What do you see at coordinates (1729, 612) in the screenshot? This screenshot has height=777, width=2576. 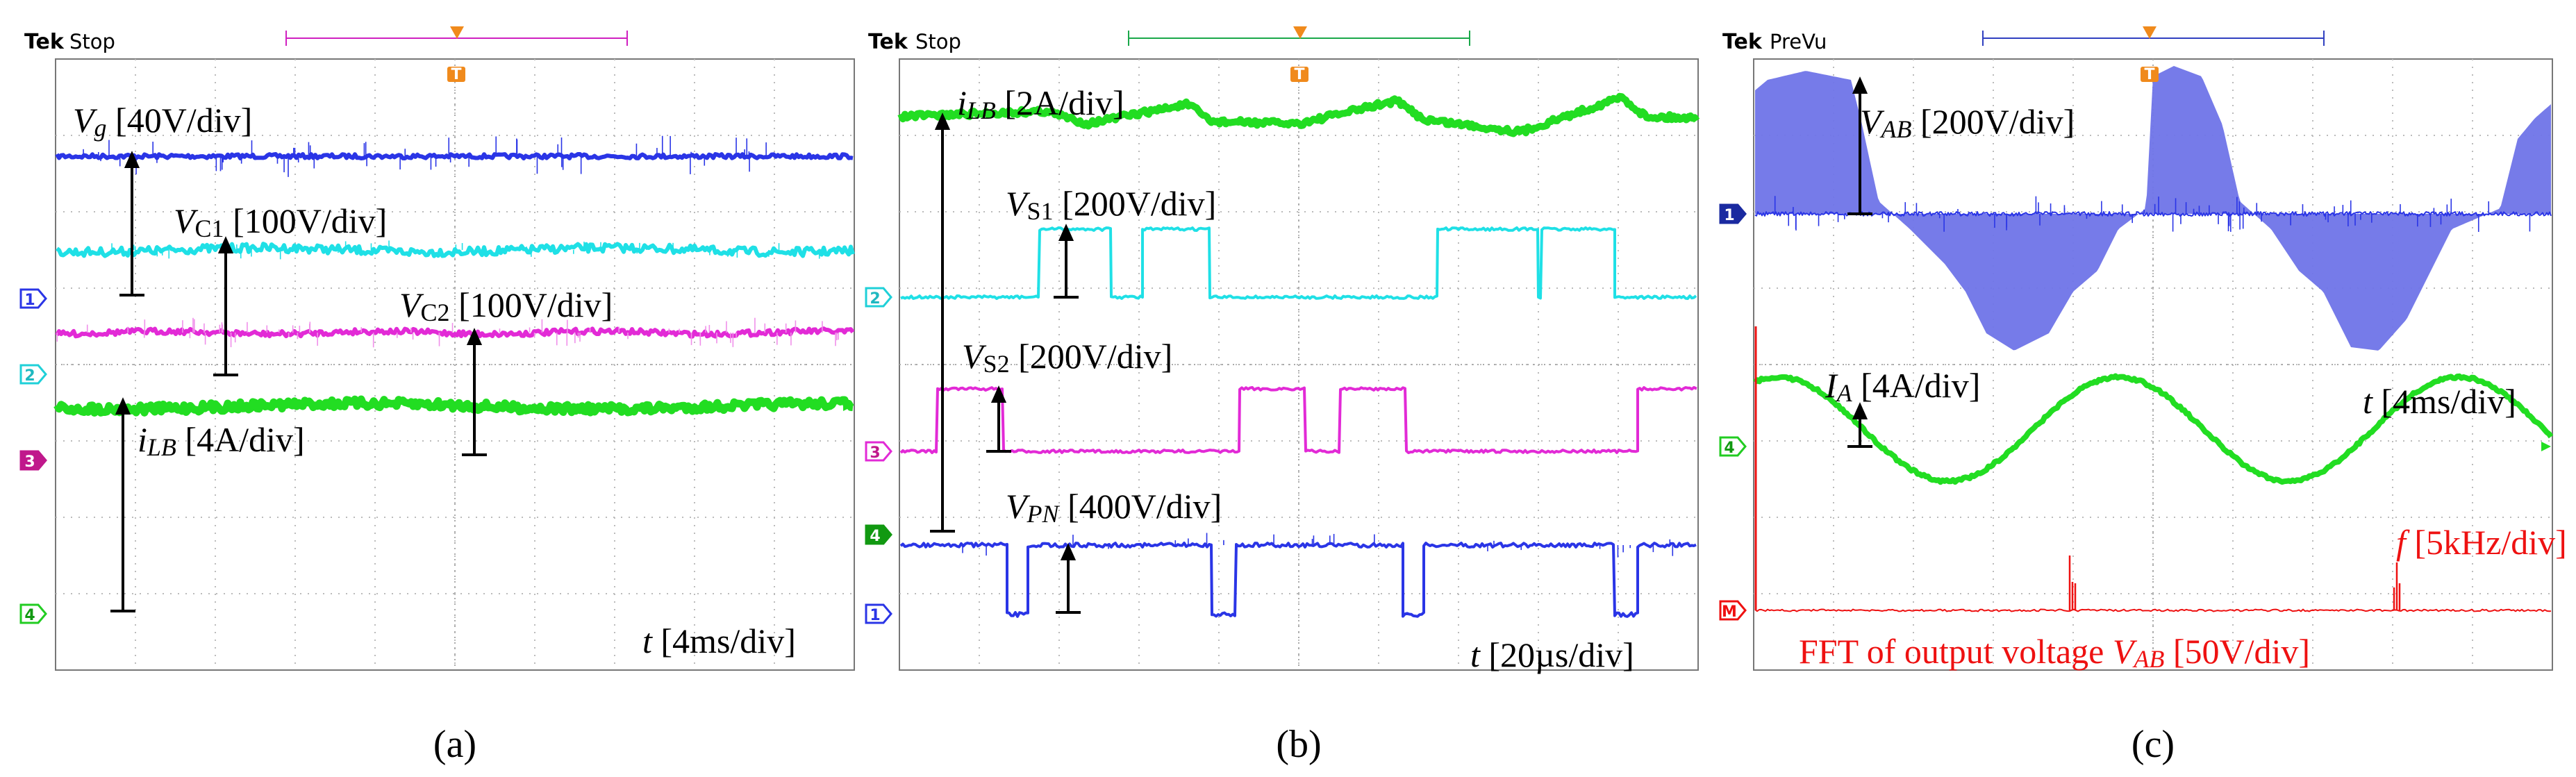 I see `svg-text: M` at bounding box center [1729, 612].